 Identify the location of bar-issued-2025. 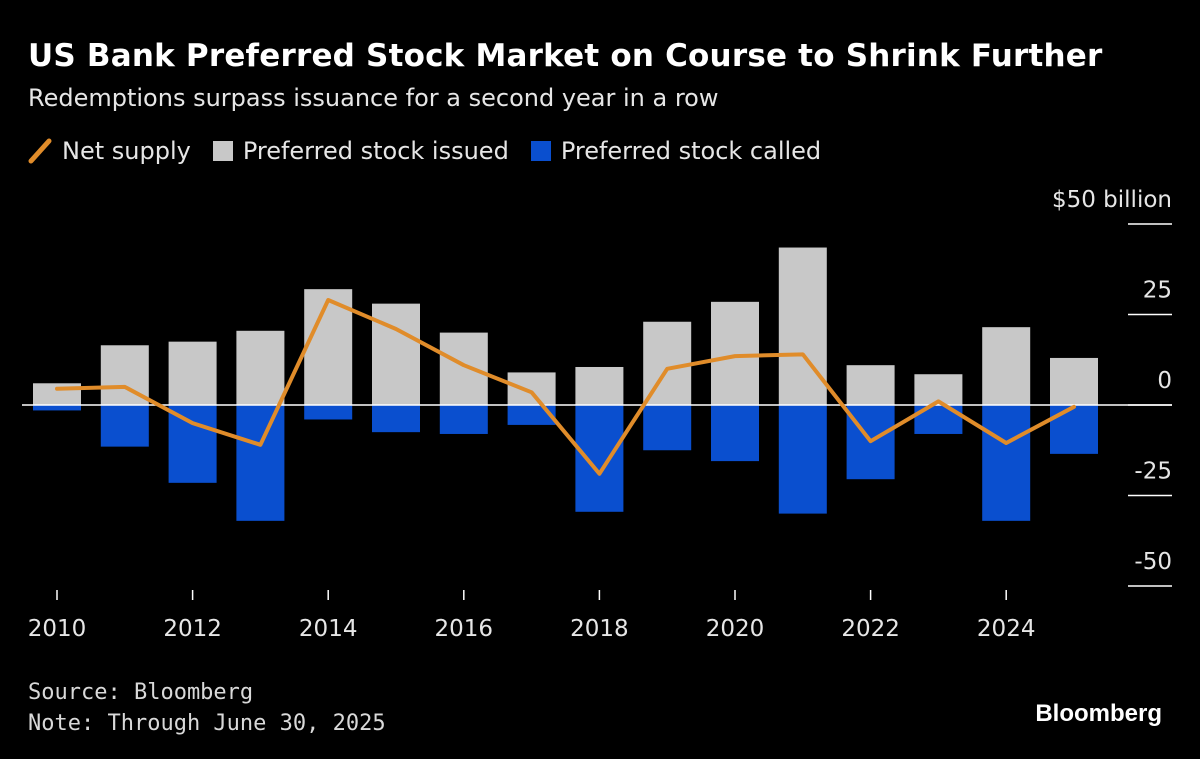
(1074, 381).